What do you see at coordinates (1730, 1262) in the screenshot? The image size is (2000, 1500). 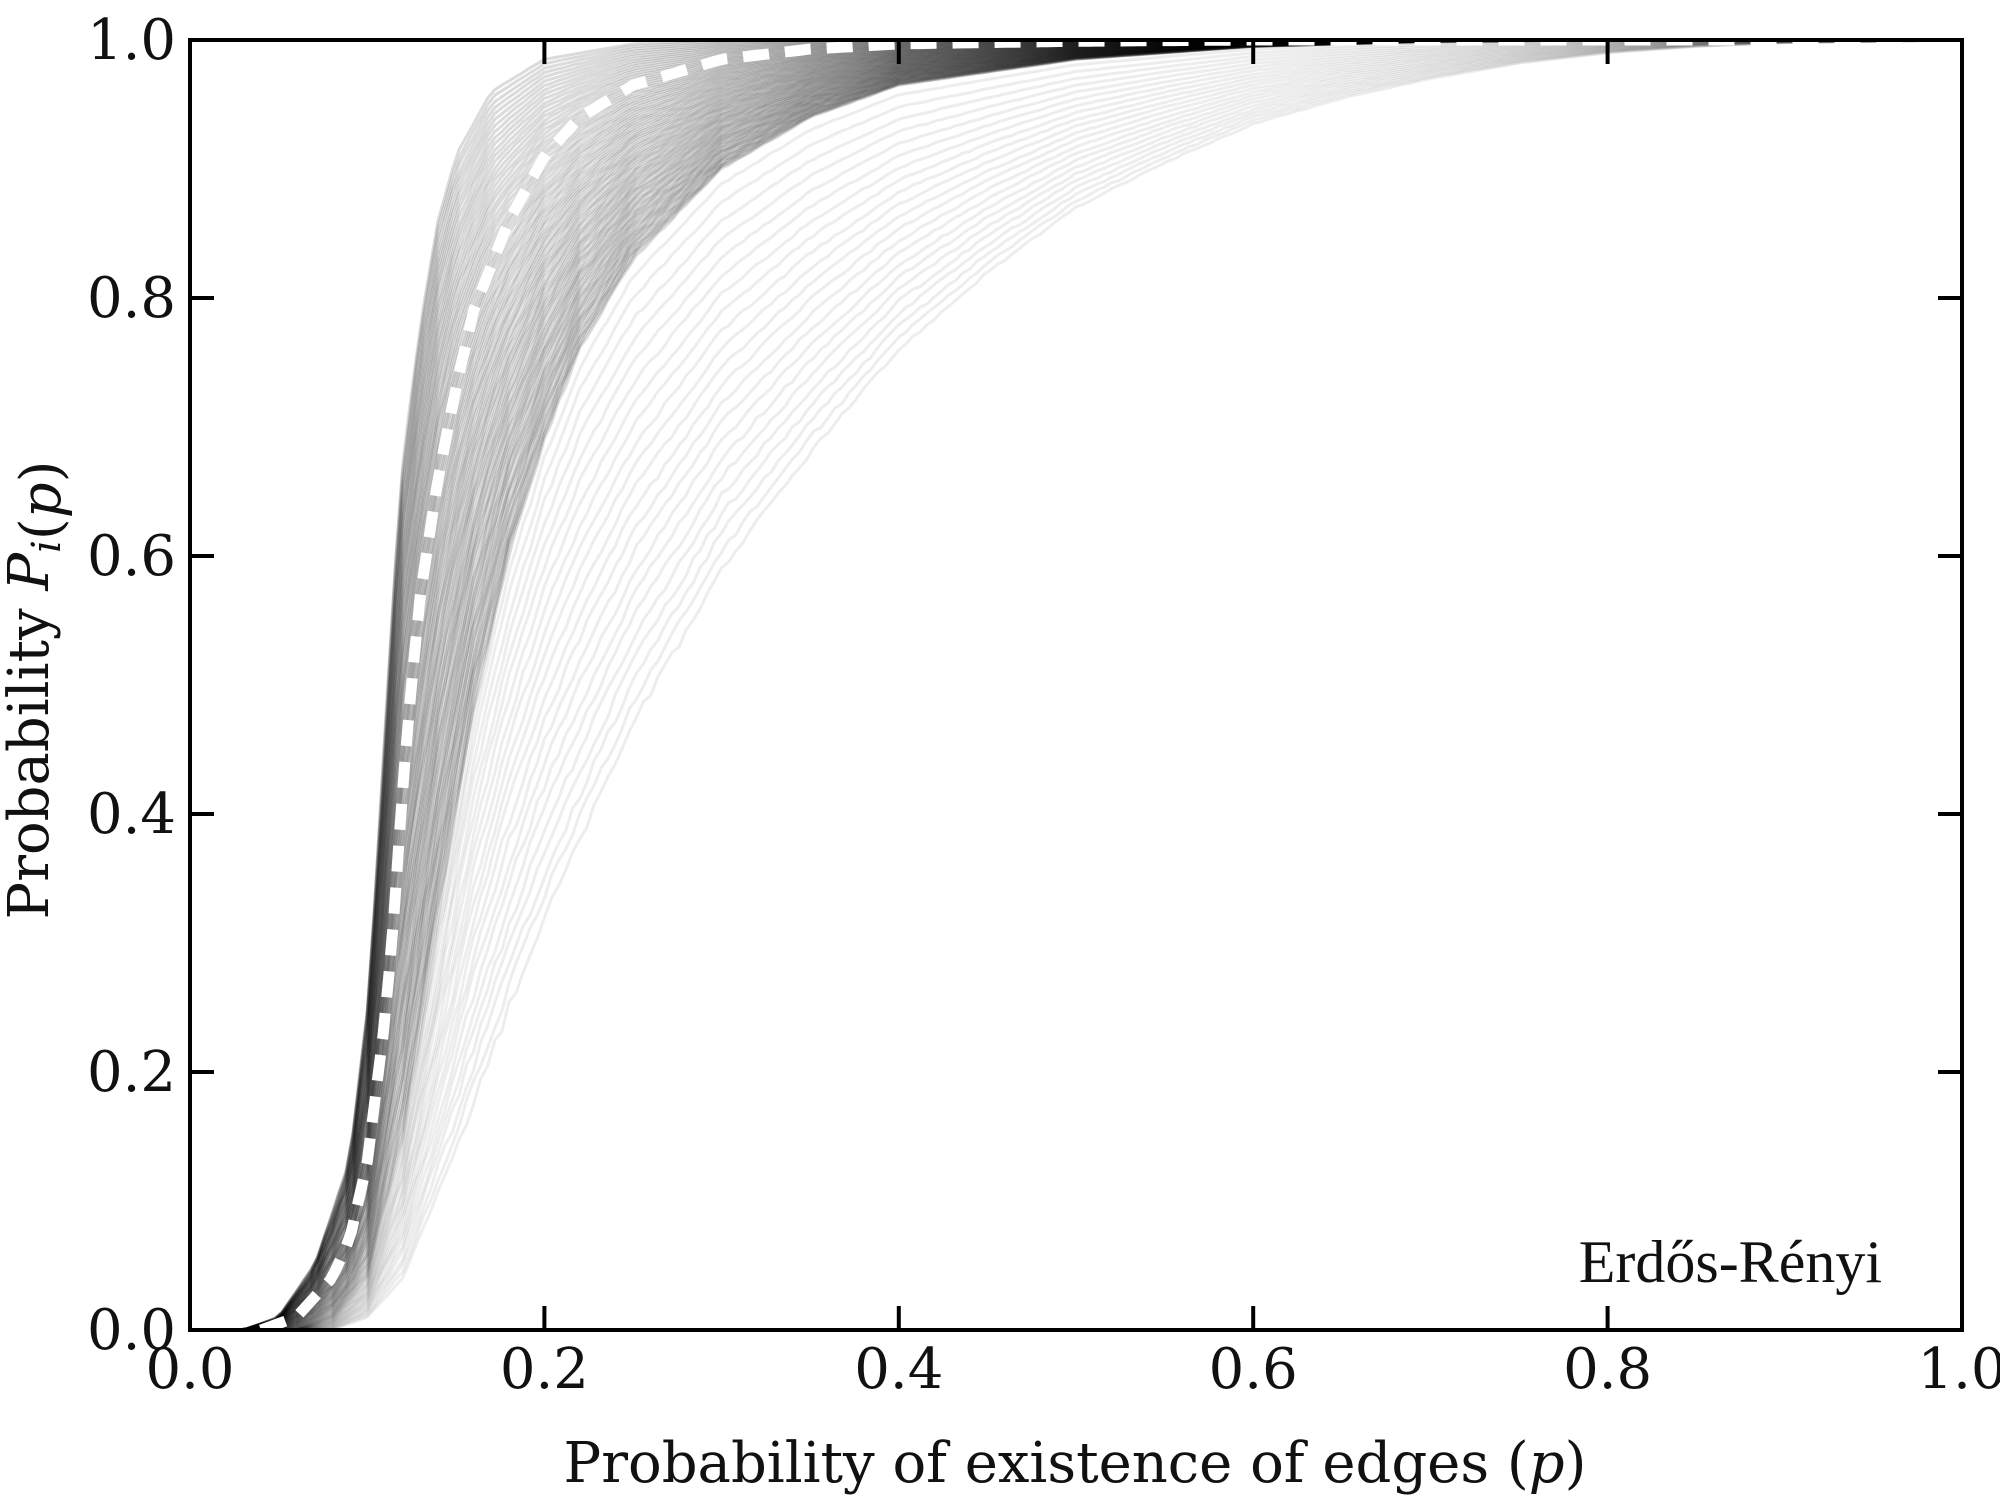 I see `annotation-erdos-renyi: Erdős-Rényi` at bounding box center [1730, 1262].